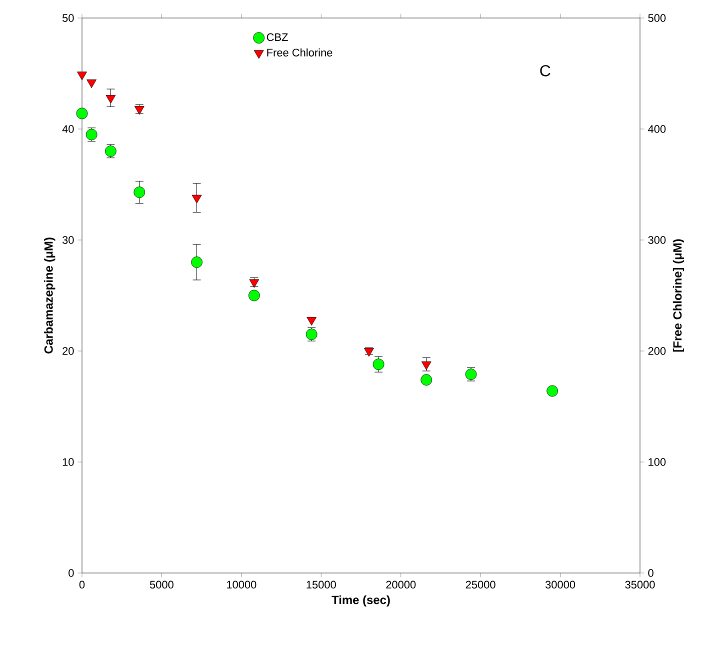 The image size is (727, 646). I want to click on x-axis-title: Time (sec), so click(361, 601).